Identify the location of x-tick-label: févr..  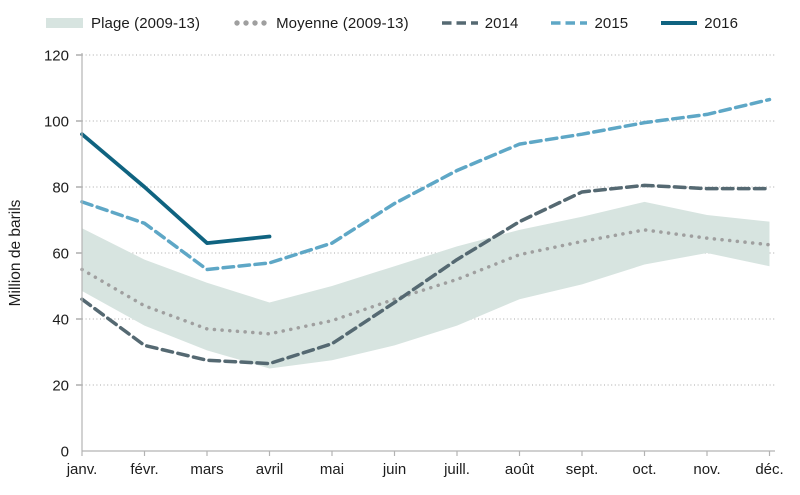
(144, 469).